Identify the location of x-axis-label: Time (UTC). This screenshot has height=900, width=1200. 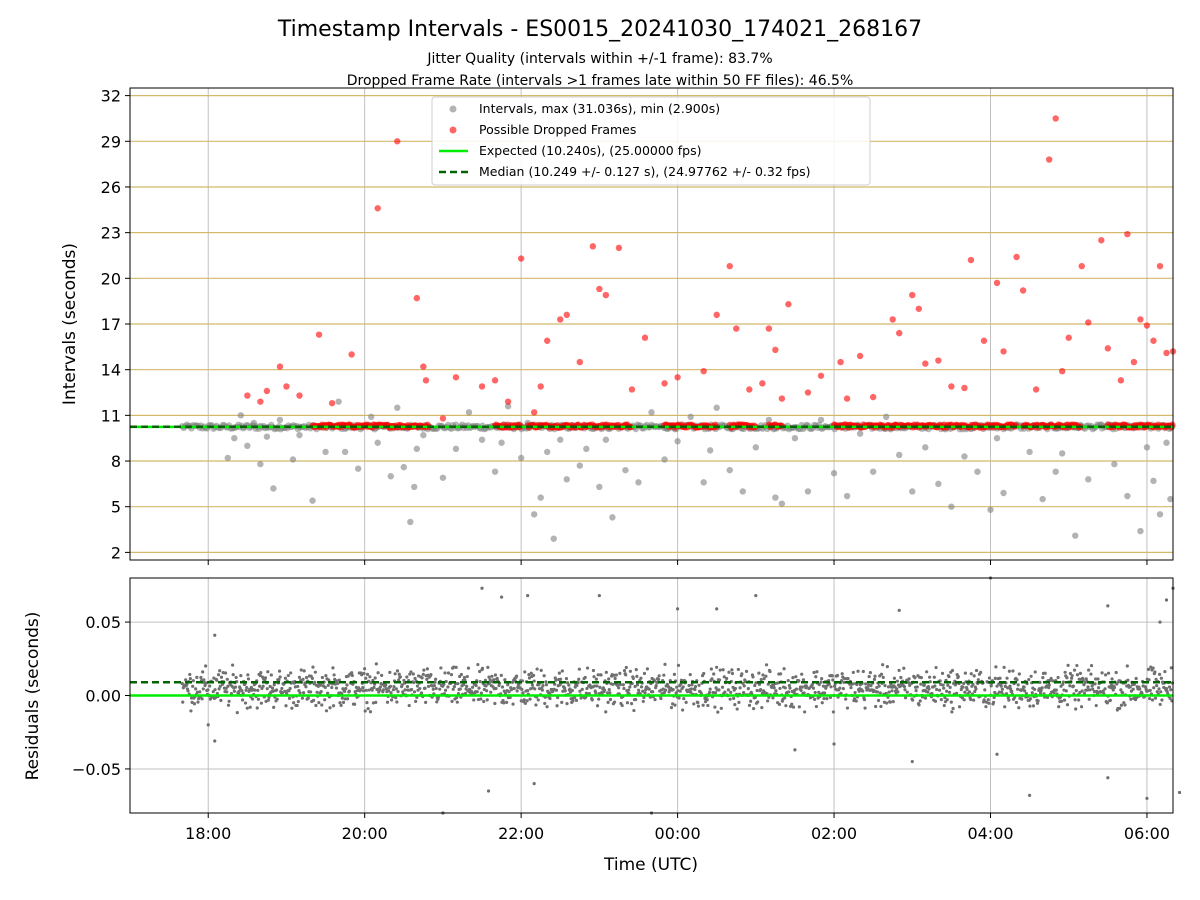
(650, 865).